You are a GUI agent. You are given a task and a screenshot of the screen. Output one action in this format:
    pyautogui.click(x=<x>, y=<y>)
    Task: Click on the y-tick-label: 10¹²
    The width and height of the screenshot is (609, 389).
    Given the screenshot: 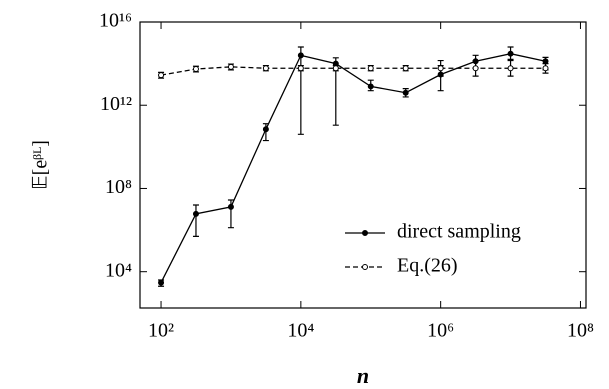 What is the action you would take?
    pyautogui.click(x=116, y=104)
    